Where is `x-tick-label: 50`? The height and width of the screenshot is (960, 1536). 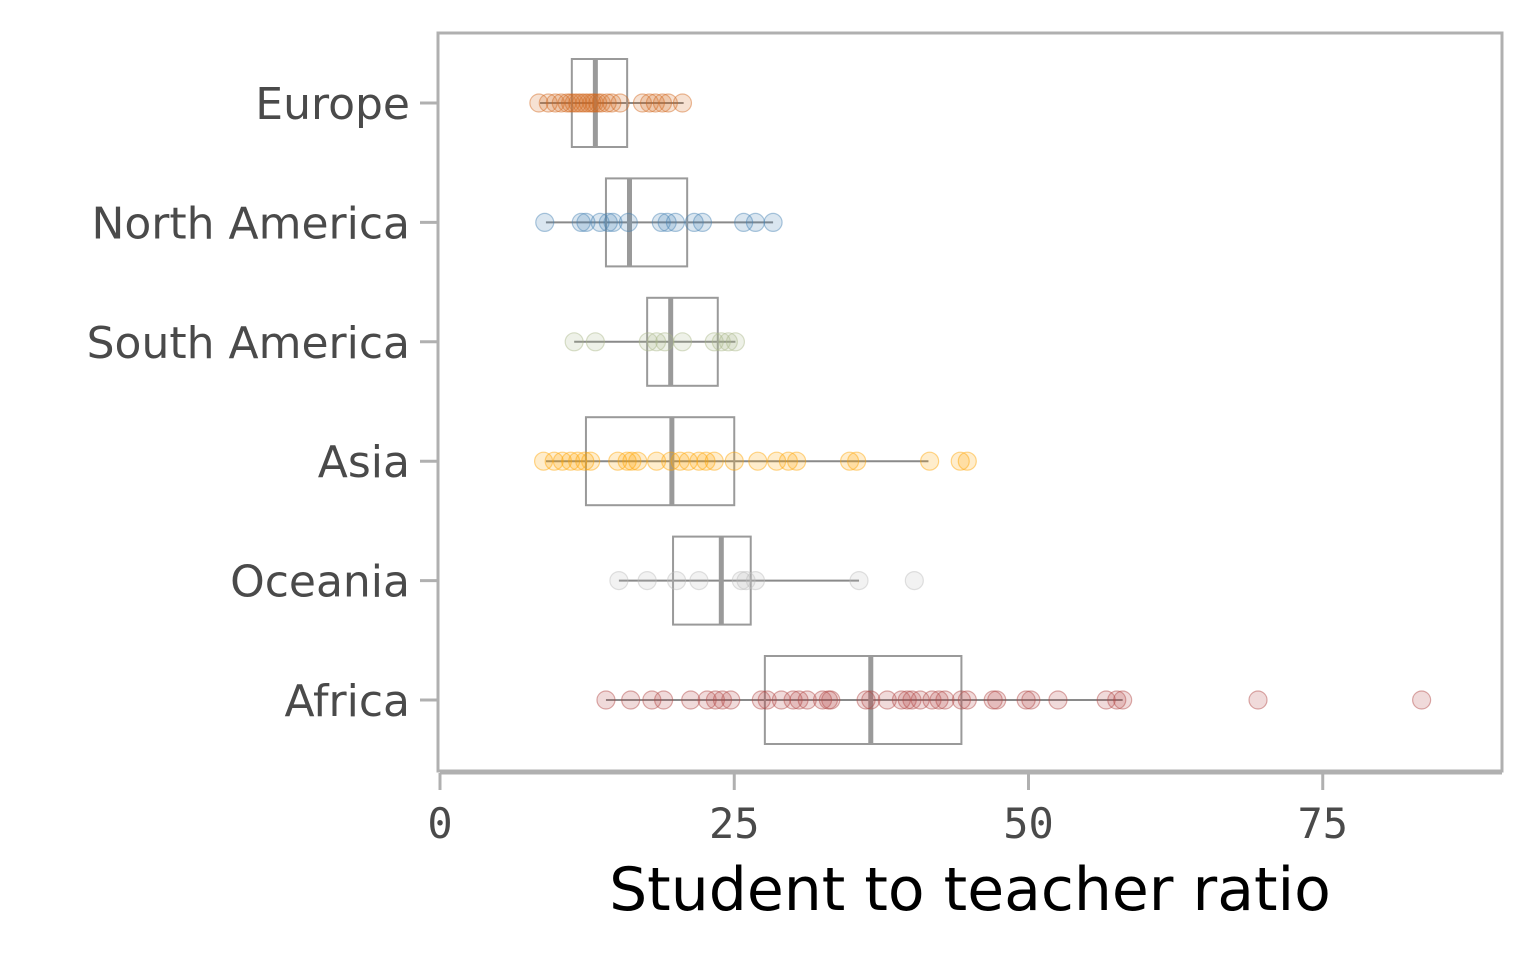 x-tick-label: 50 is located at coordinates (1028, 823).